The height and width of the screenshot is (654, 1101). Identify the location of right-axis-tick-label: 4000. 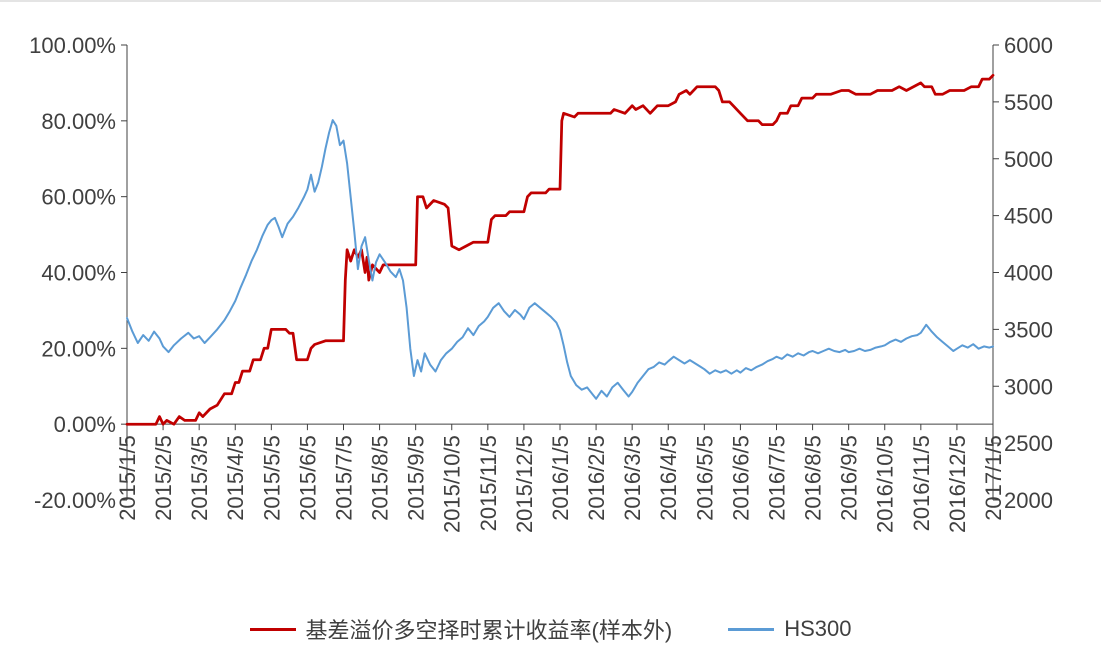
(1028, 273).